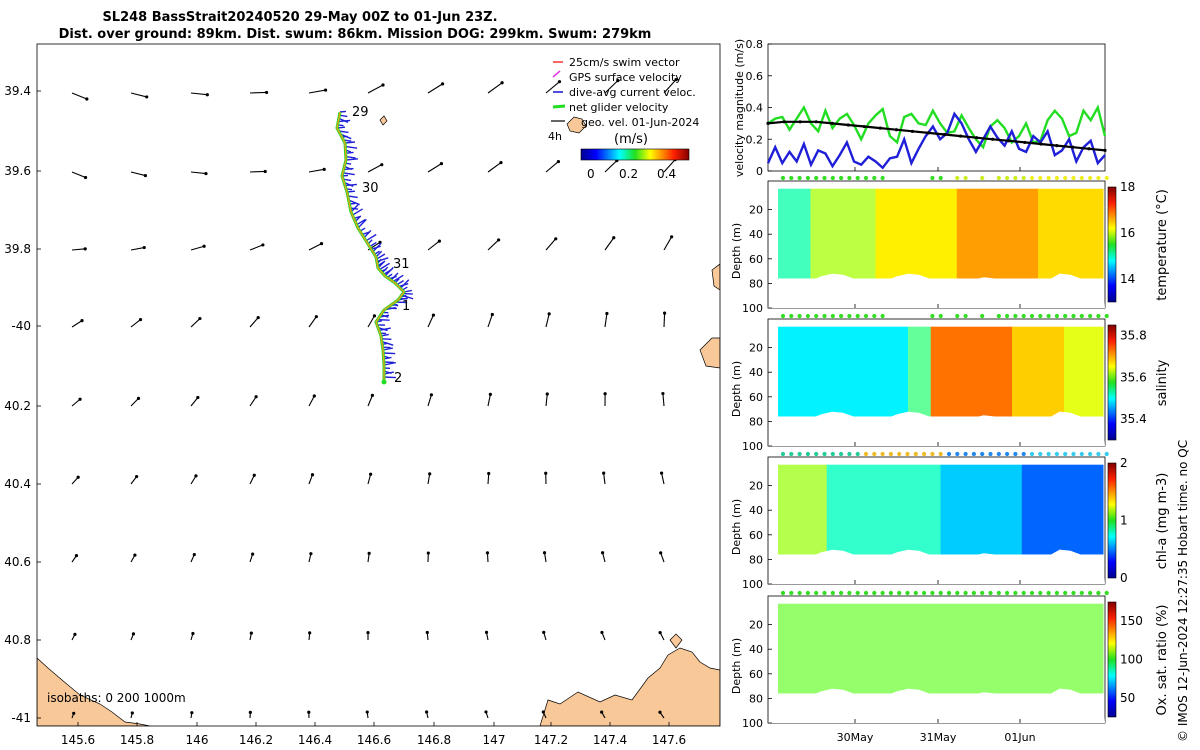 The image size is (1200, 750). I want to click on lon-tick-label: 147, so click(494, 740).